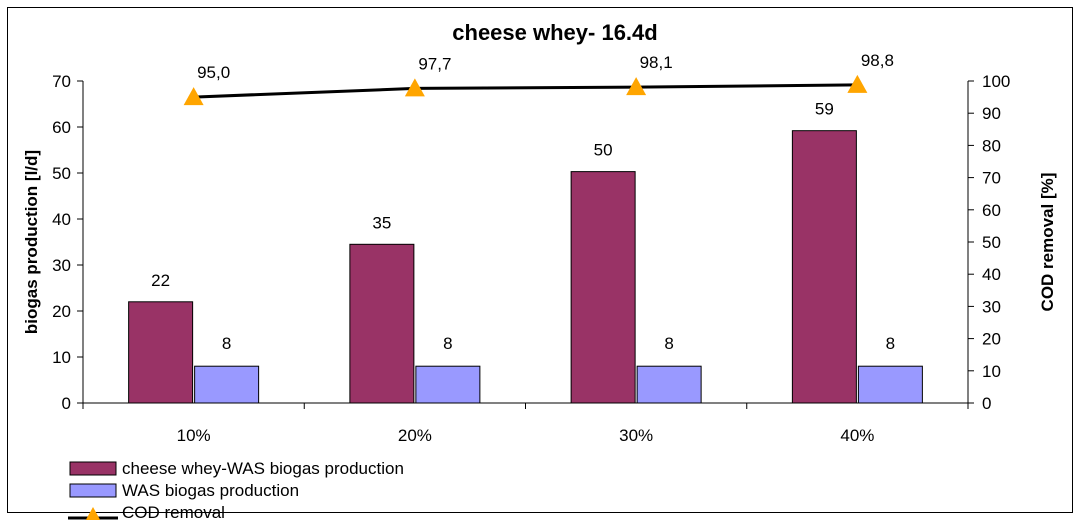 The height and width of the screenshot is (520, 1080). Describe the element at coordinates (991, 242) in the screenshot. I see `right-tick-label: 50` at that location.